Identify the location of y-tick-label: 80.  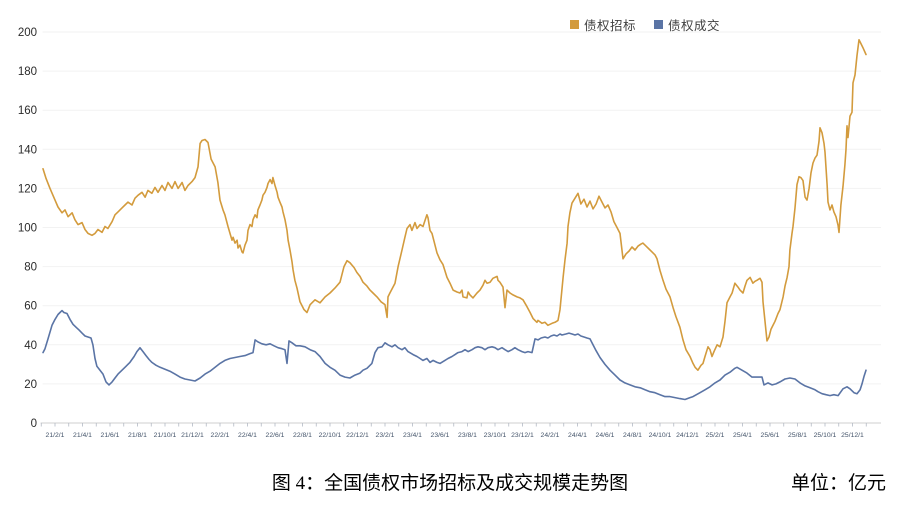
(30, 268).